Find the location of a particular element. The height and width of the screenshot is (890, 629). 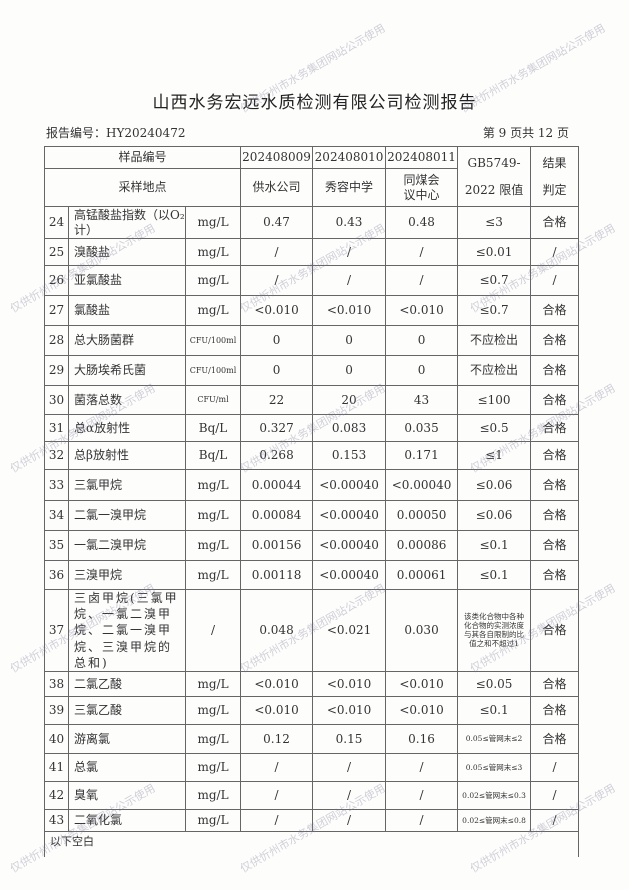

item-name: 三氯甲烷 is located at coordinates (127, 485).